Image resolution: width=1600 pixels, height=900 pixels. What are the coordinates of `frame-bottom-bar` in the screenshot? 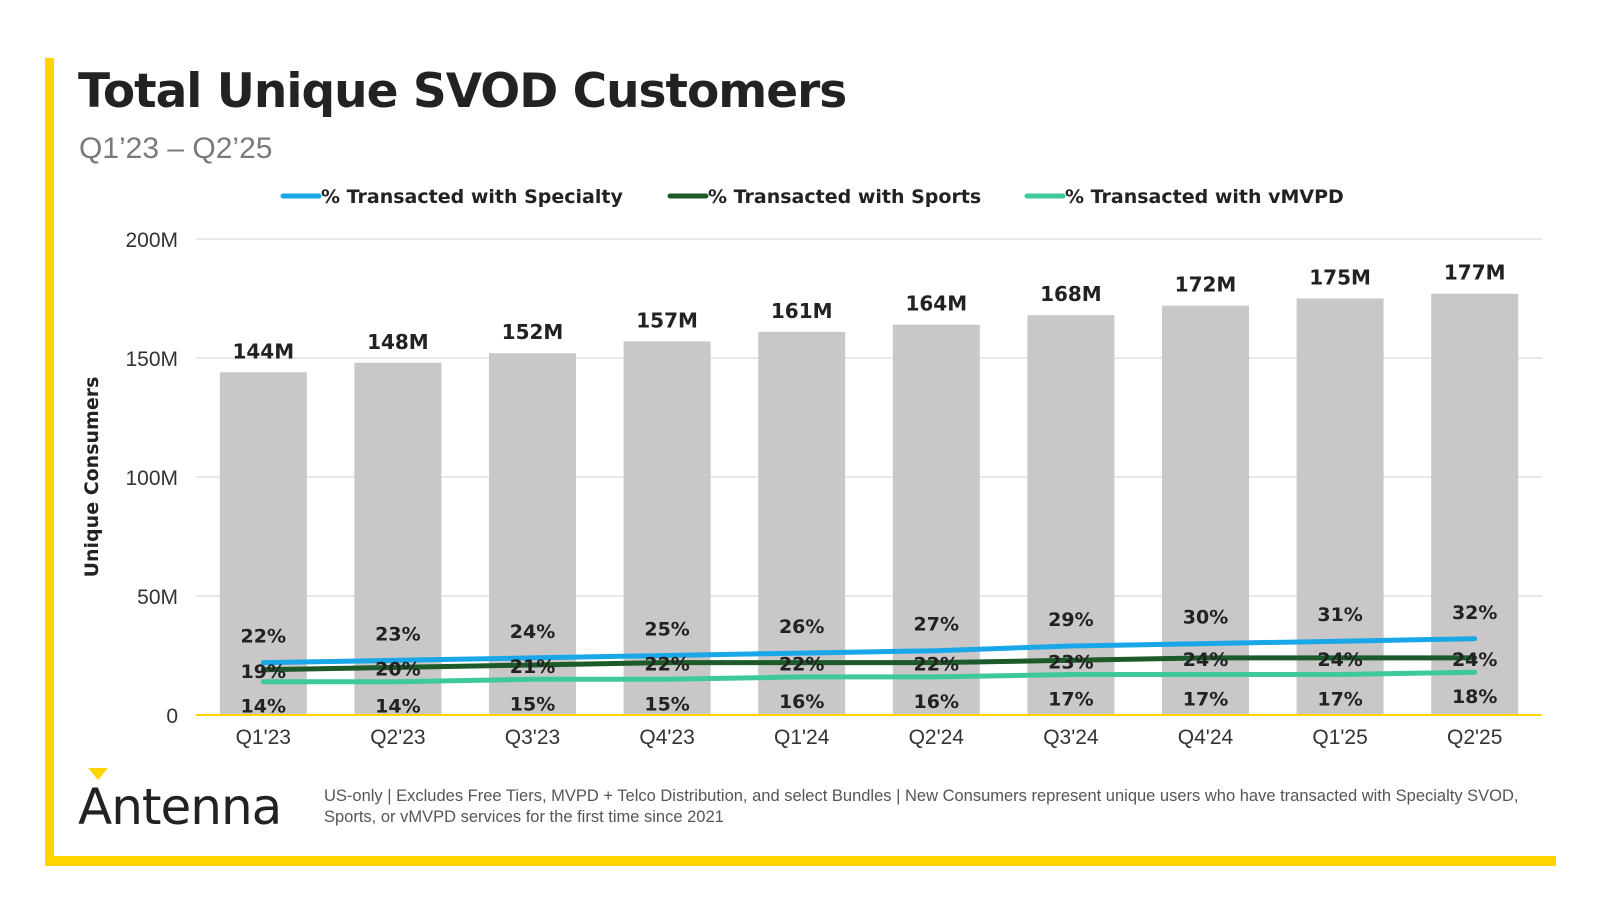 It's located at (800, 861).